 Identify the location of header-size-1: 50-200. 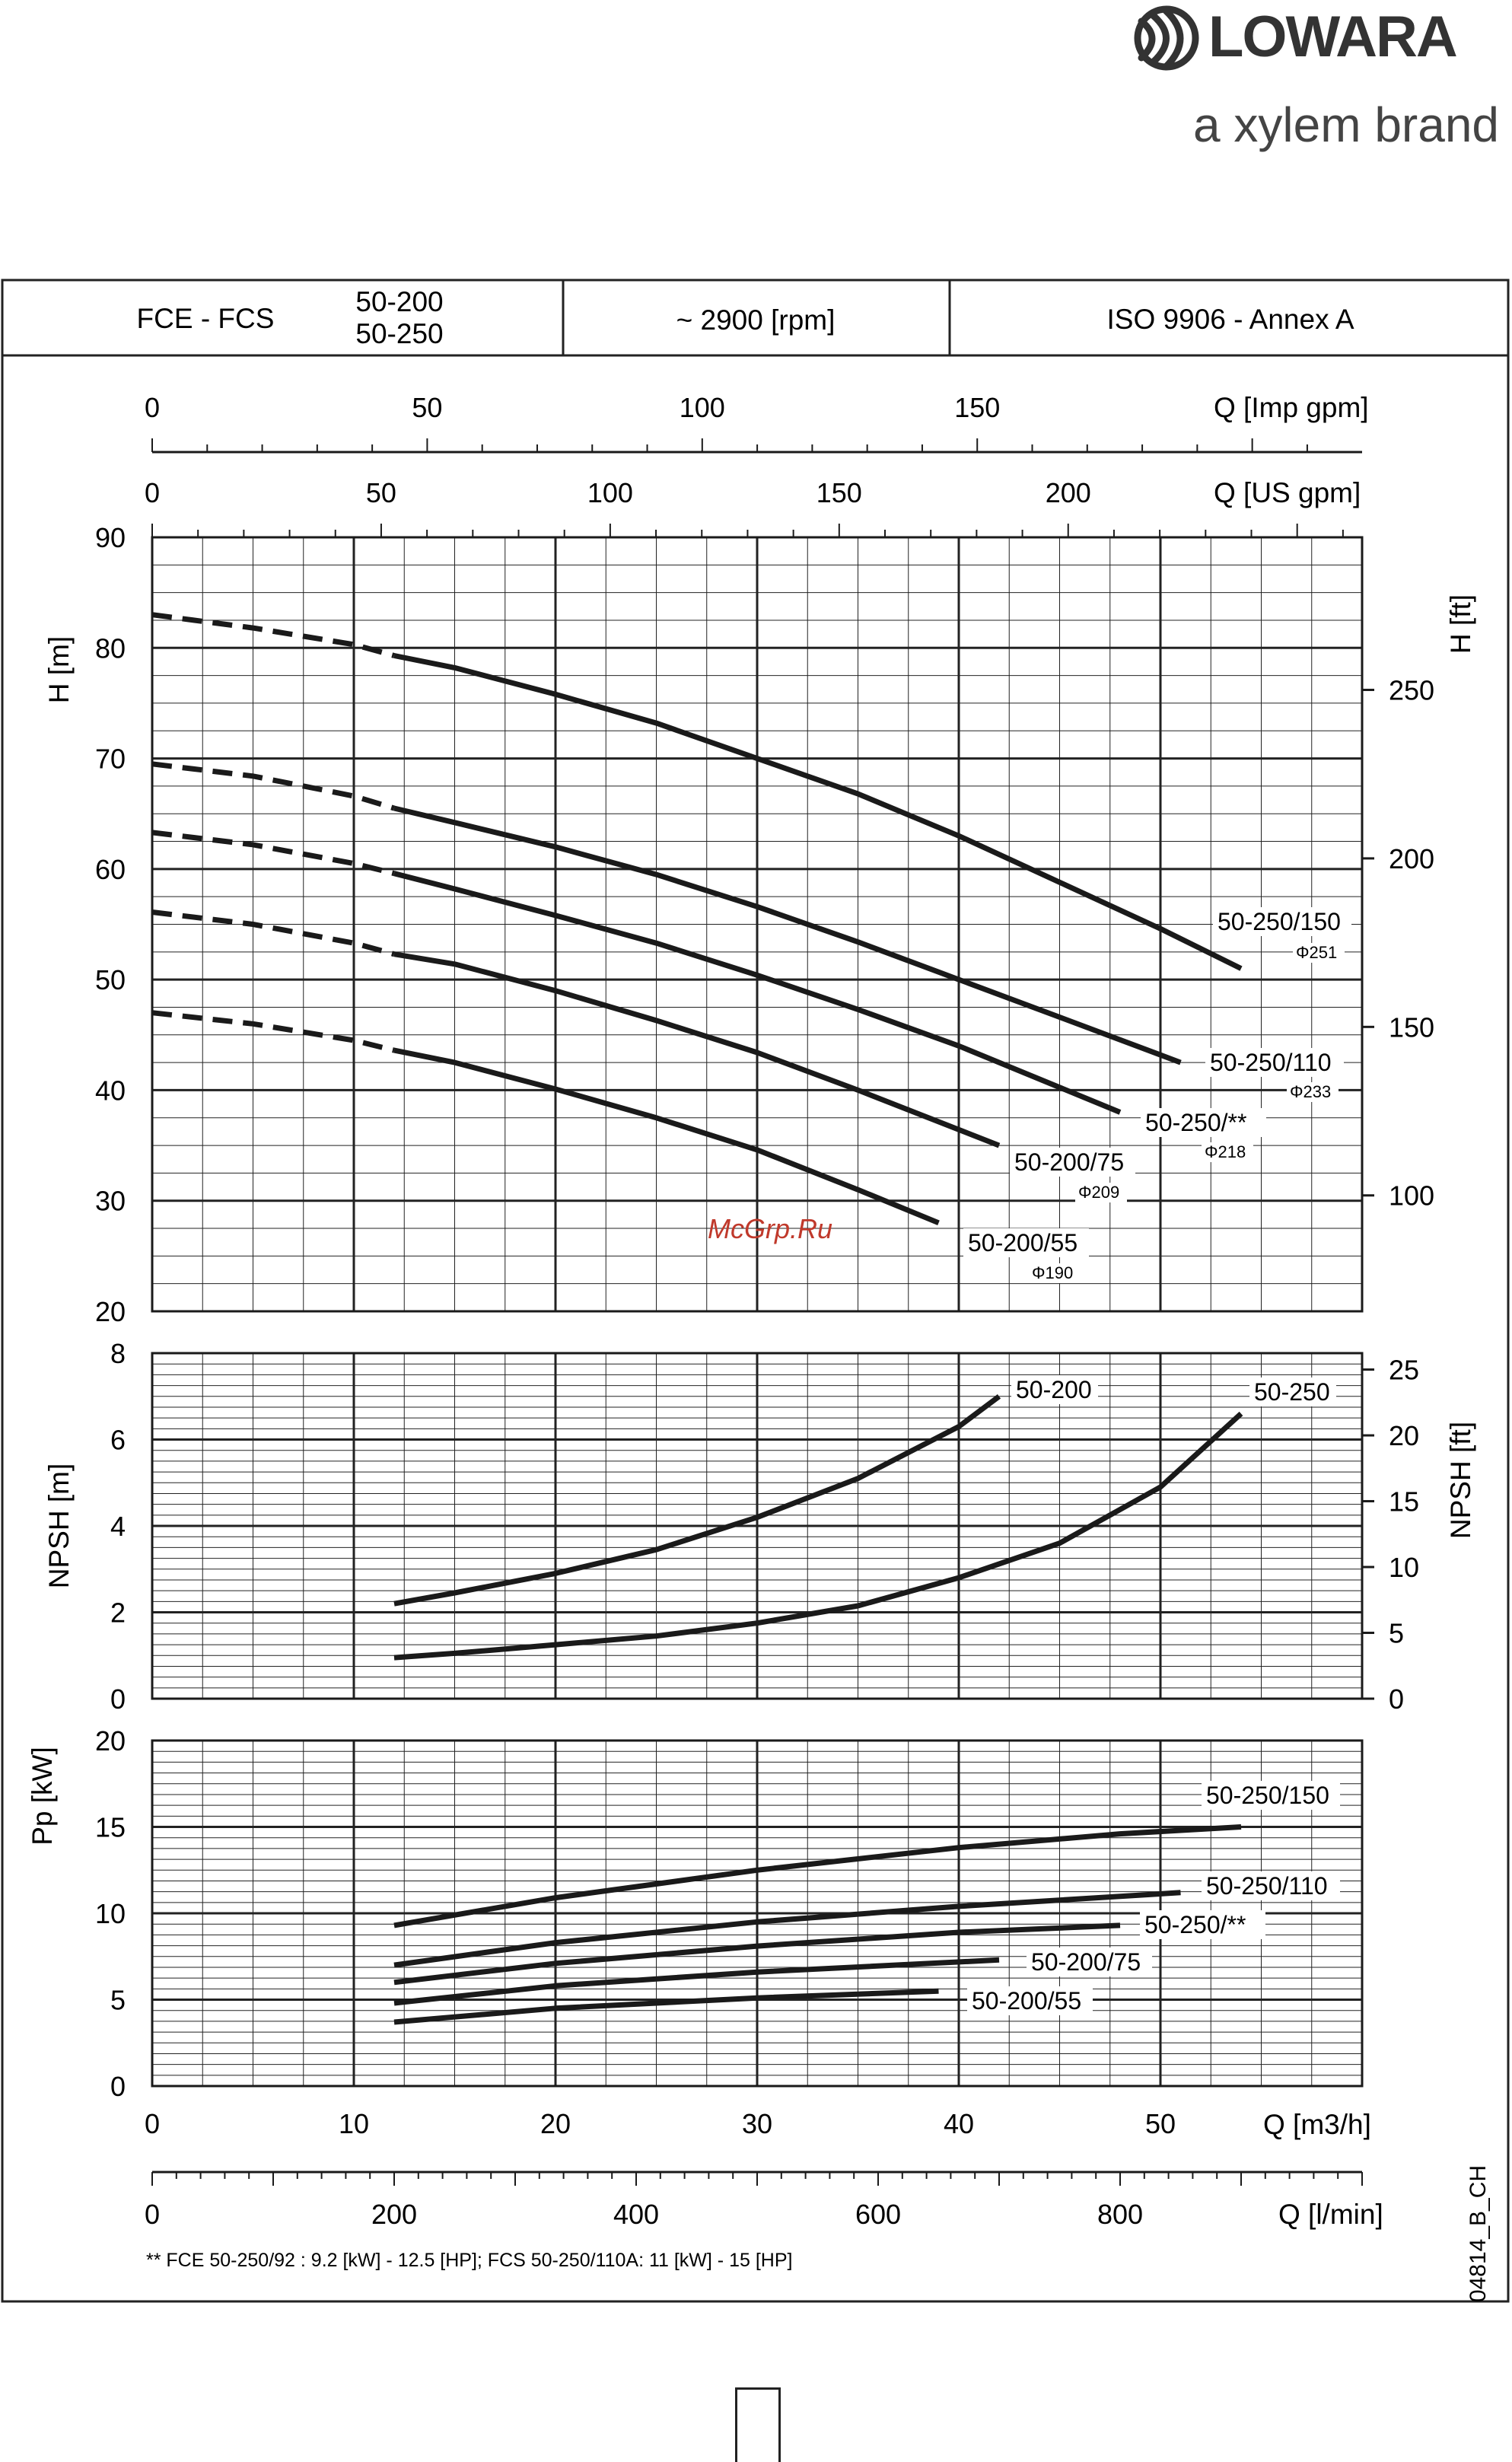
(399, 301).